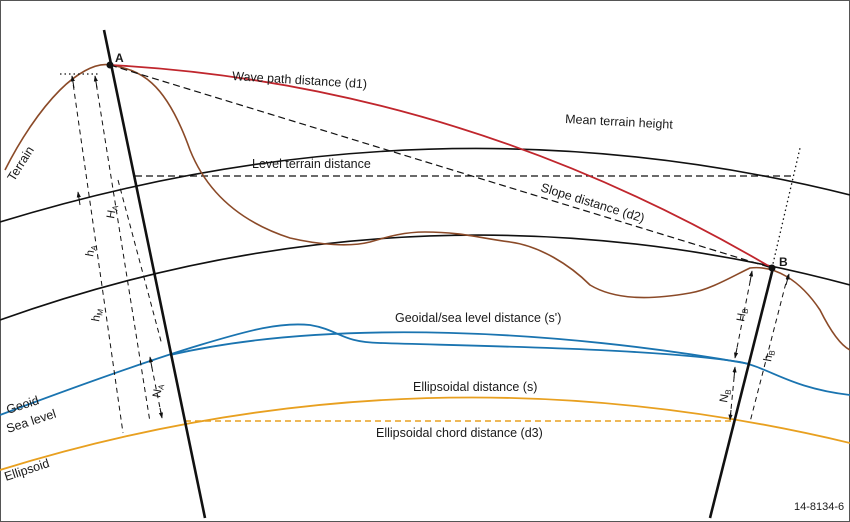  Describe the element at coordinates (140, 262) in the screenshot. I see `dim-line-HA` at that location.